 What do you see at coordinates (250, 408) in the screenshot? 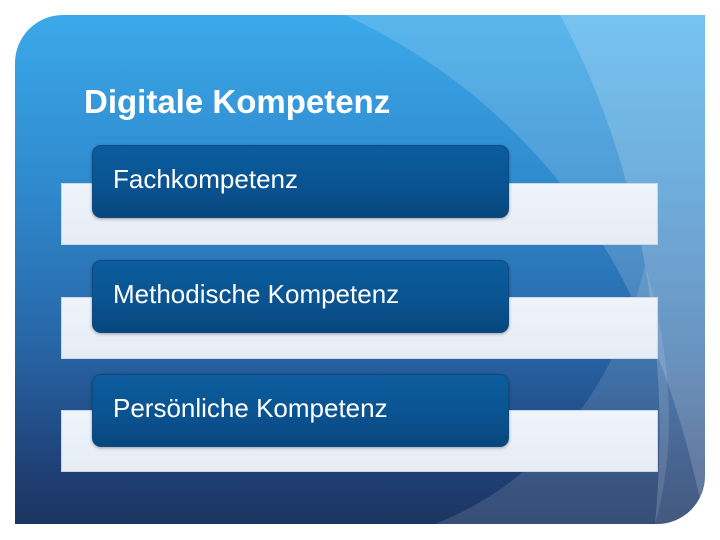
I see `item-label: Persönliche Kompetenz` at bounding box center [250, 408].